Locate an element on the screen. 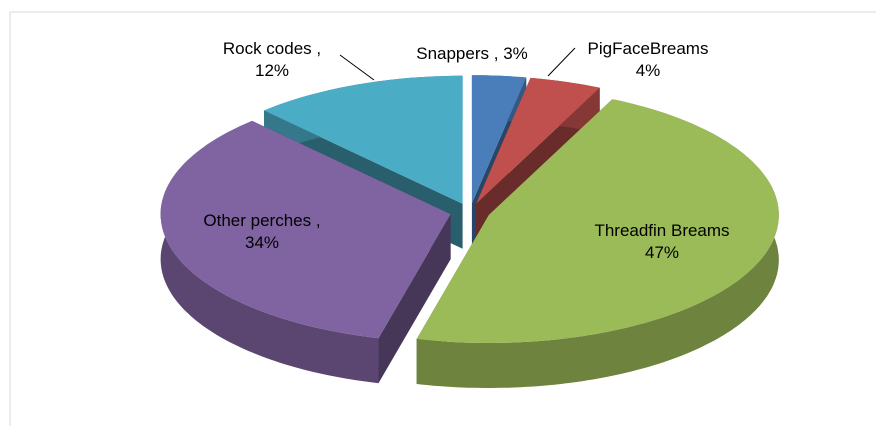  data-label: Snappers , 3% is located at coordinates (472, 54).